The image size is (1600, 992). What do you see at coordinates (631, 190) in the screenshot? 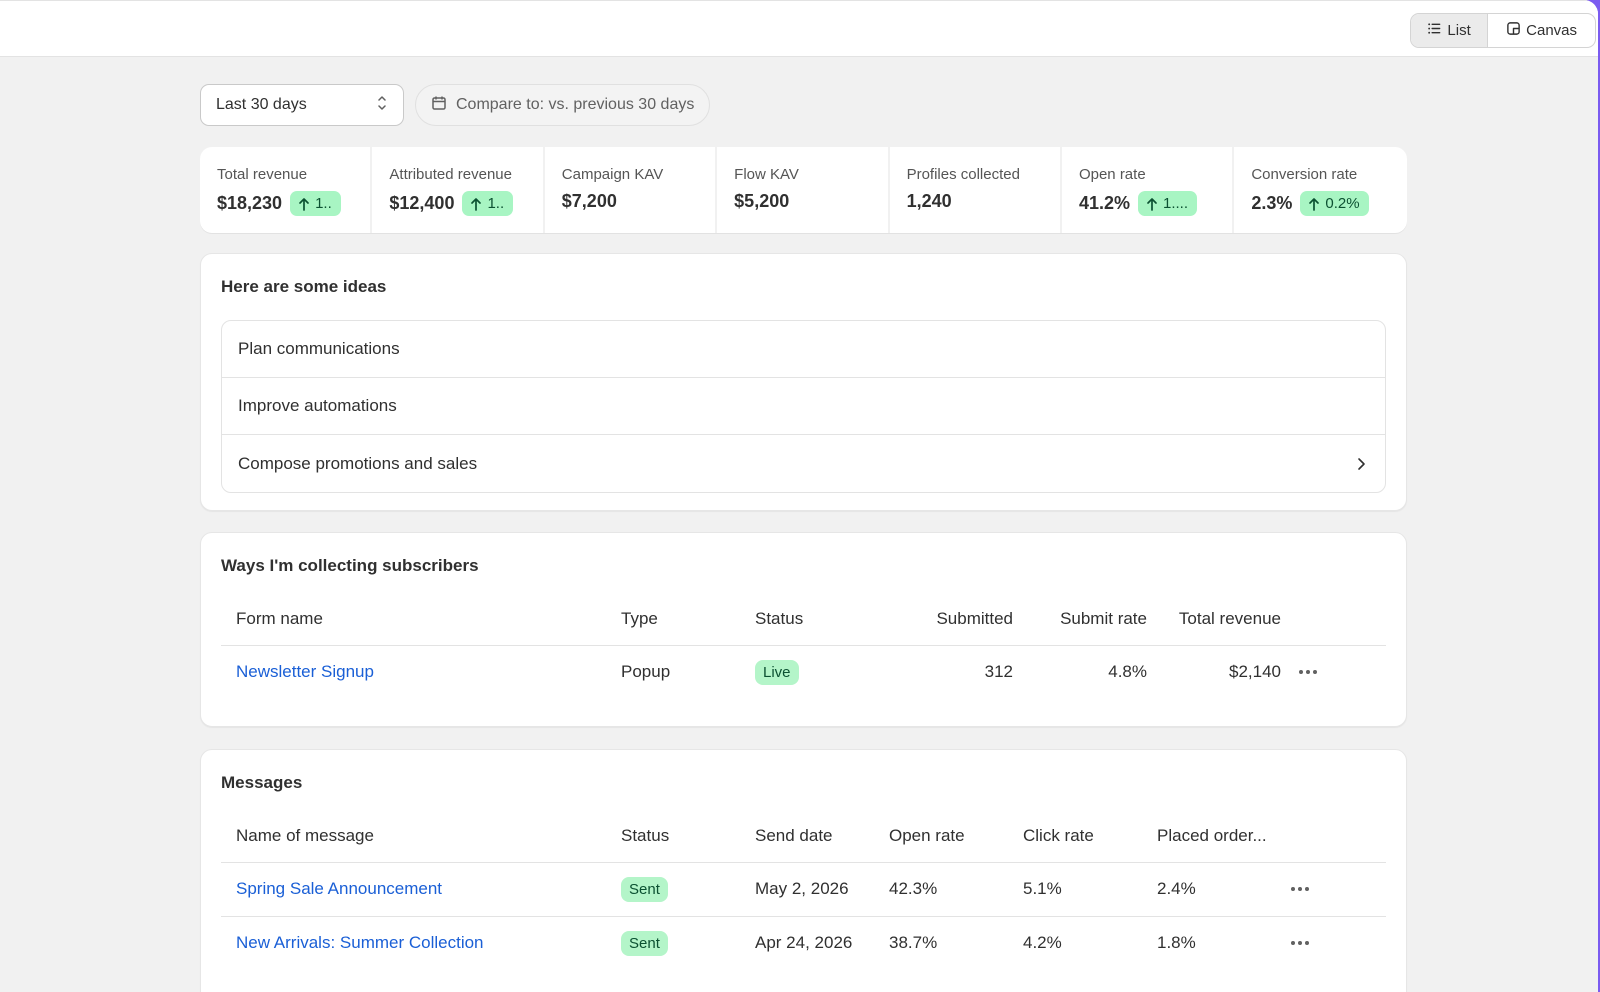
I see `metric-campaign-kav: Campaign KAV $7,200` at bounding box center [631, 190].